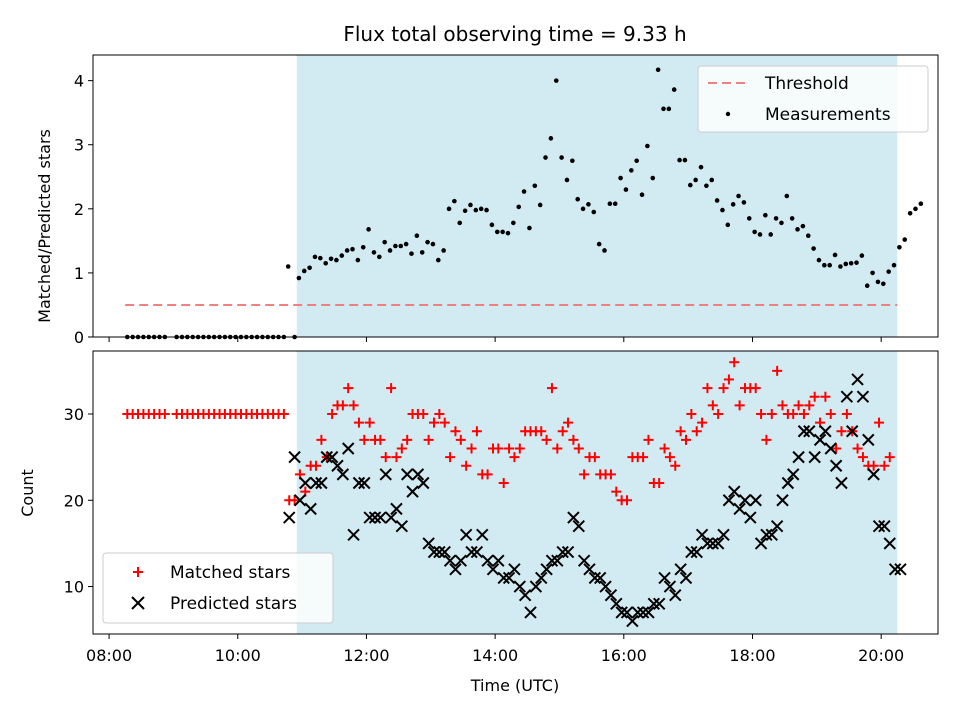 The image size is (960, 720). I want to click on top-legend: Threshold Measurements, so click(813, 99).